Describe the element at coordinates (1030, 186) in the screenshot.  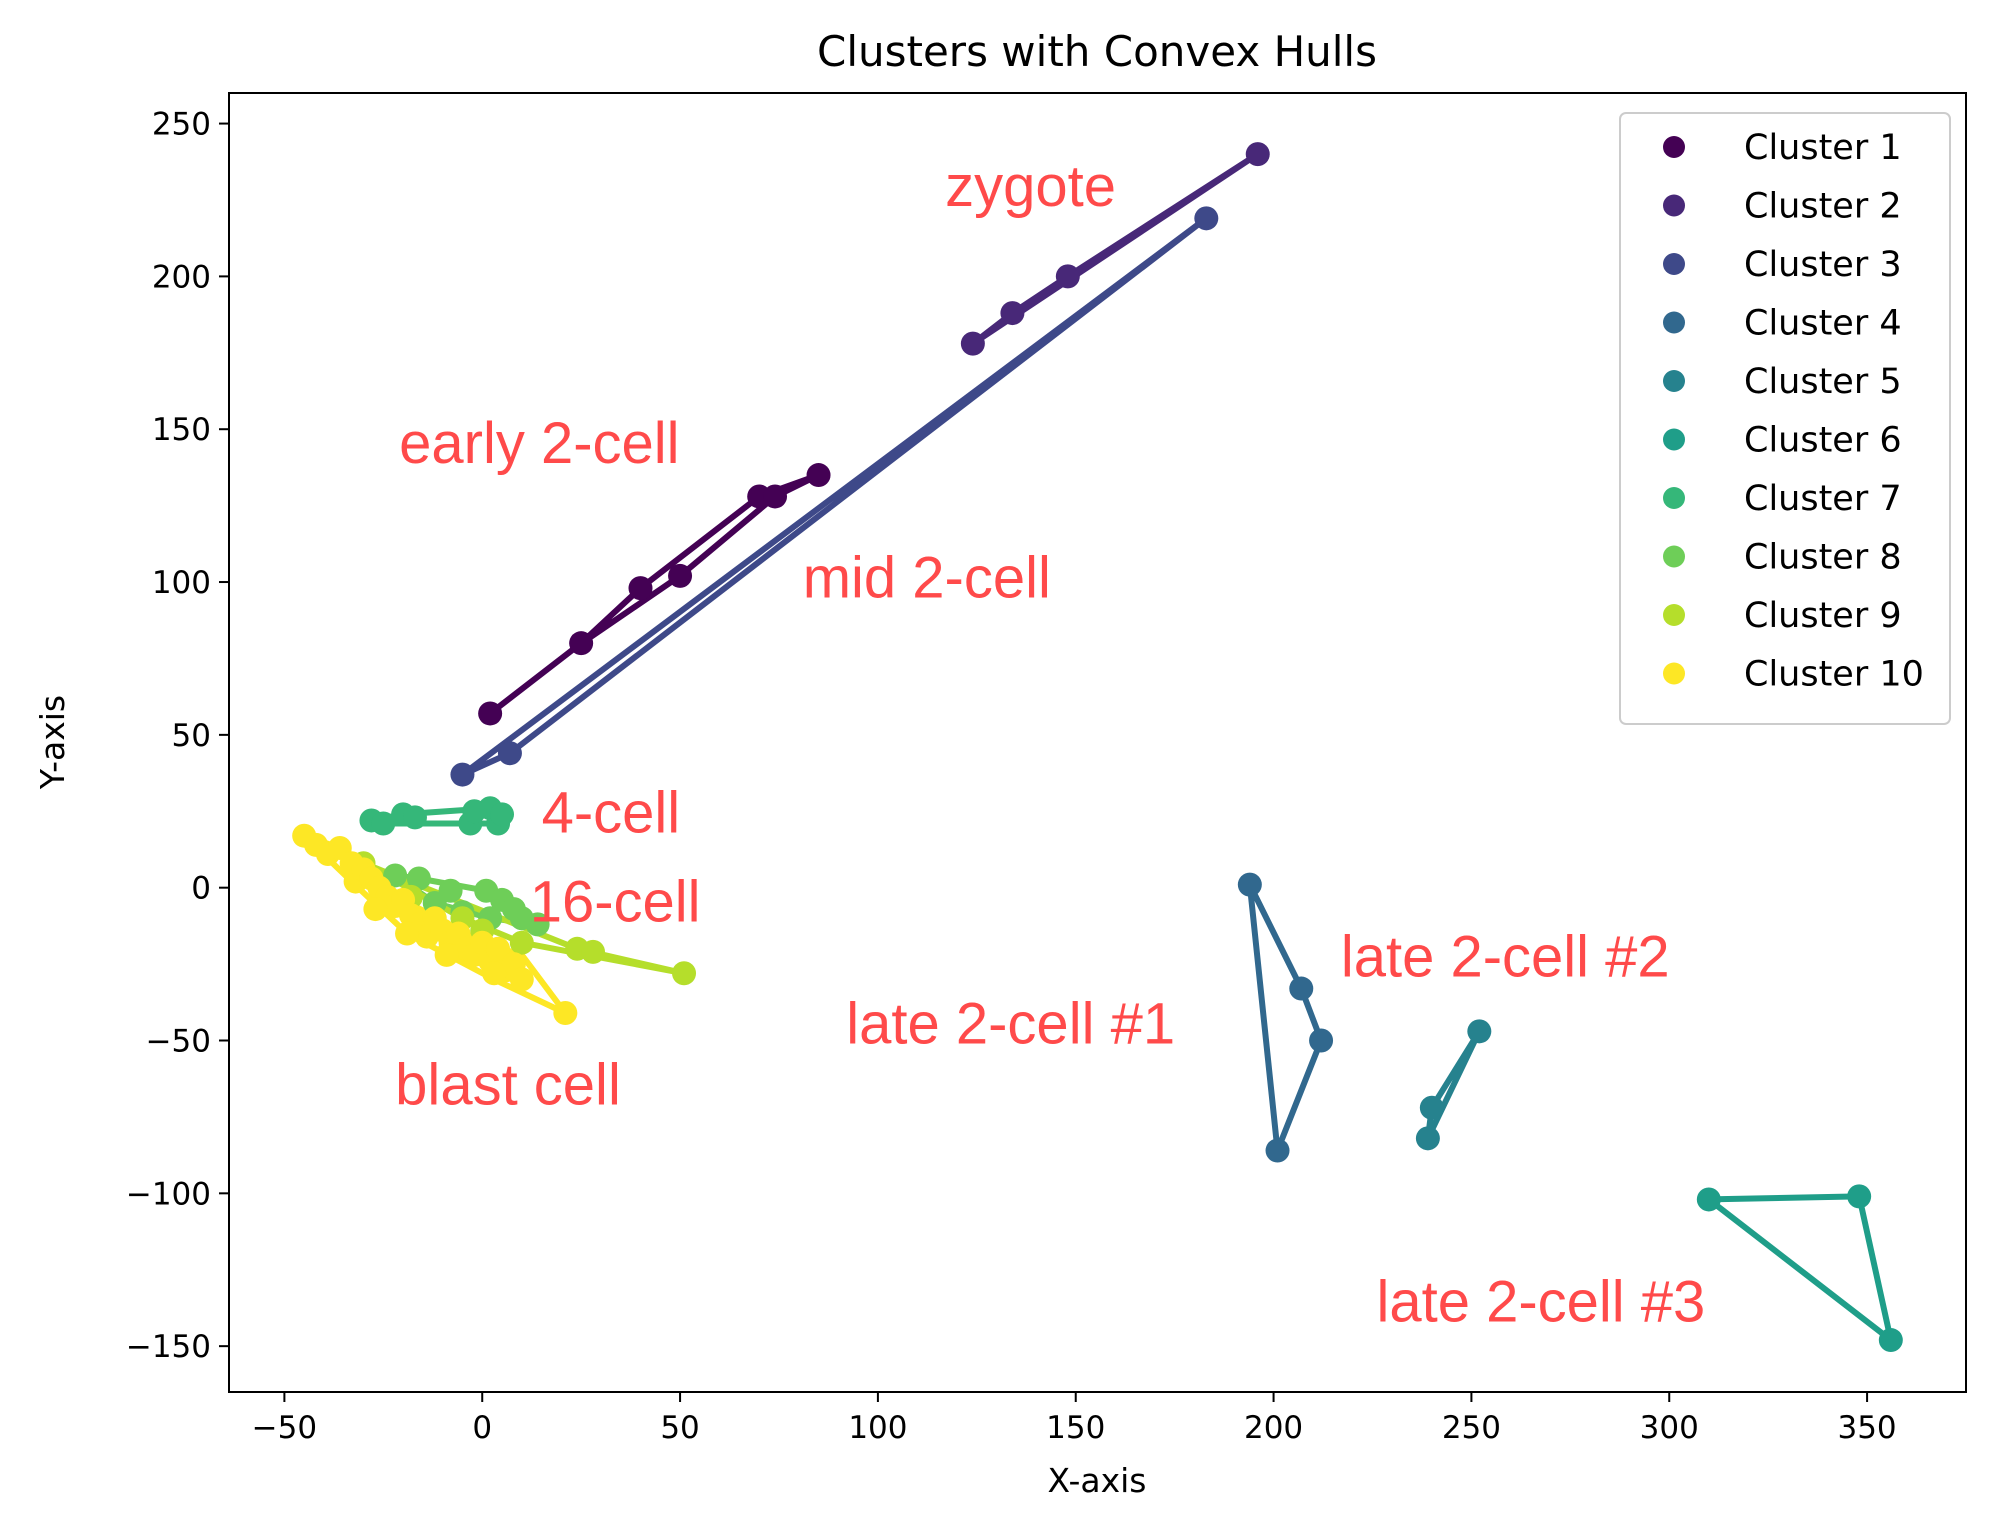
I see `annotation-label: zygote` at that location.